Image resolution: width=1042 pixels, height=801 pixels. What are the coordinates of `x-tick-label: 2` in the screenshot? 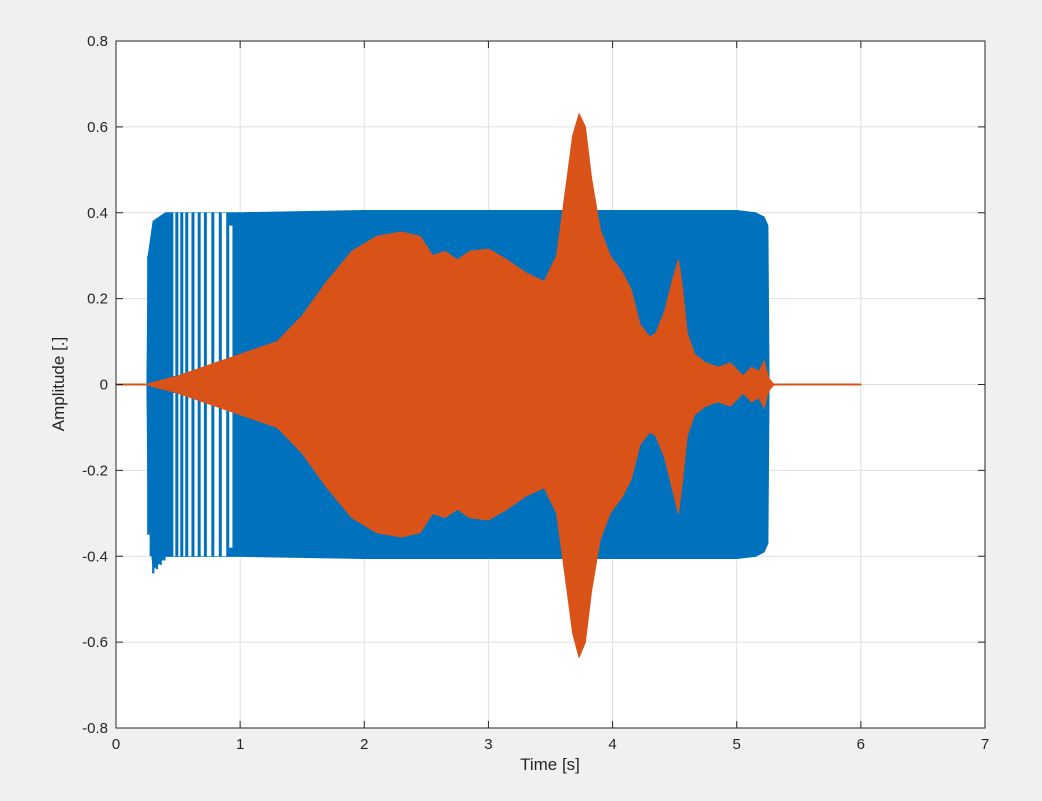 It's located at (364, 744).